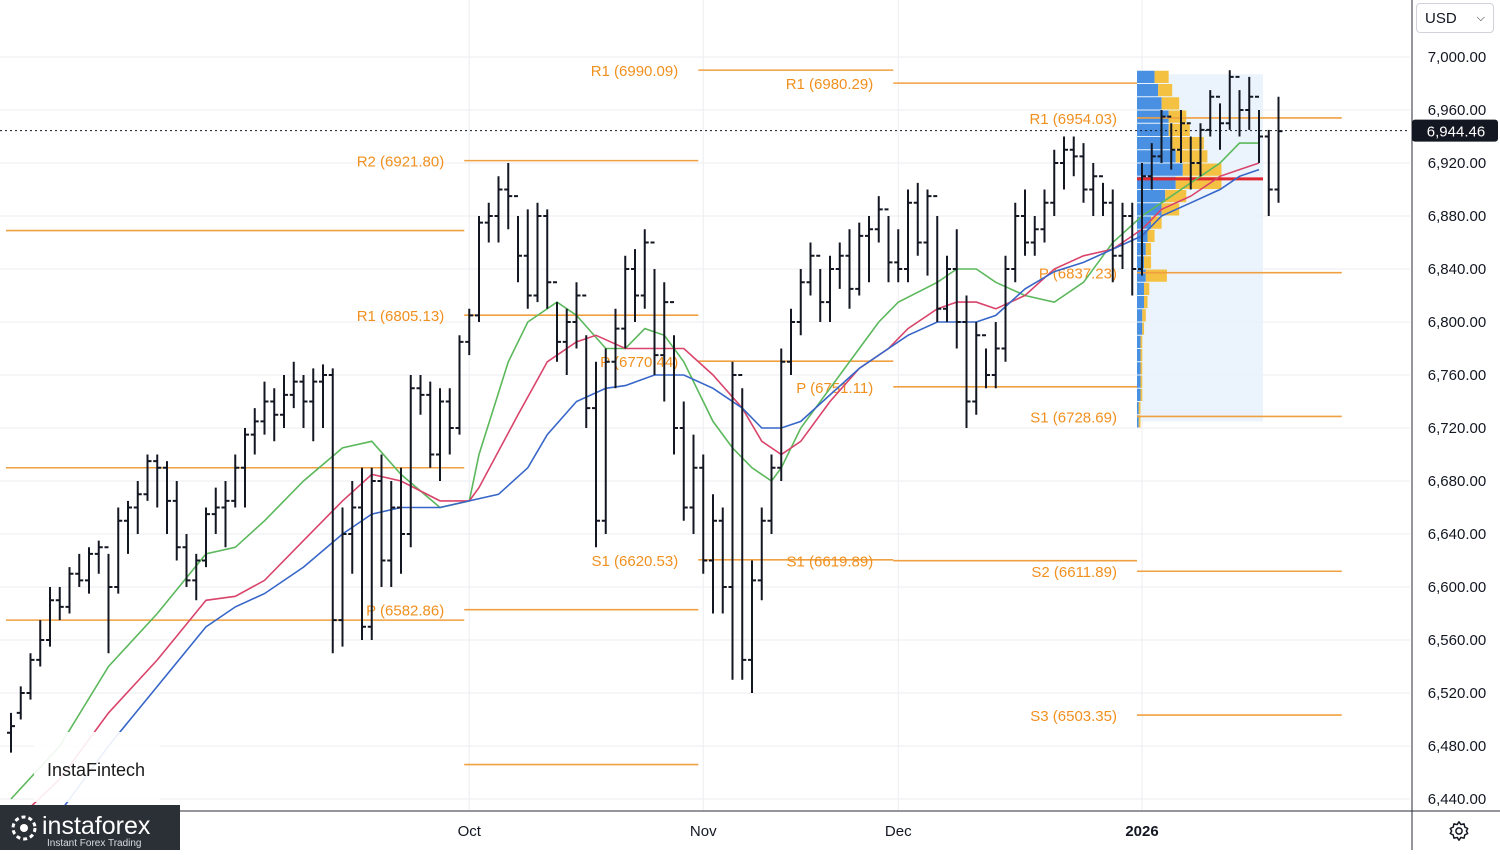 Image resolution: width=1500 pixels, height=855 pixels. What do you see at coordinates (1457, 322) in the screenshot?
I see `y-tick-label: 6,800.00` at bounding box center [1457, 322].